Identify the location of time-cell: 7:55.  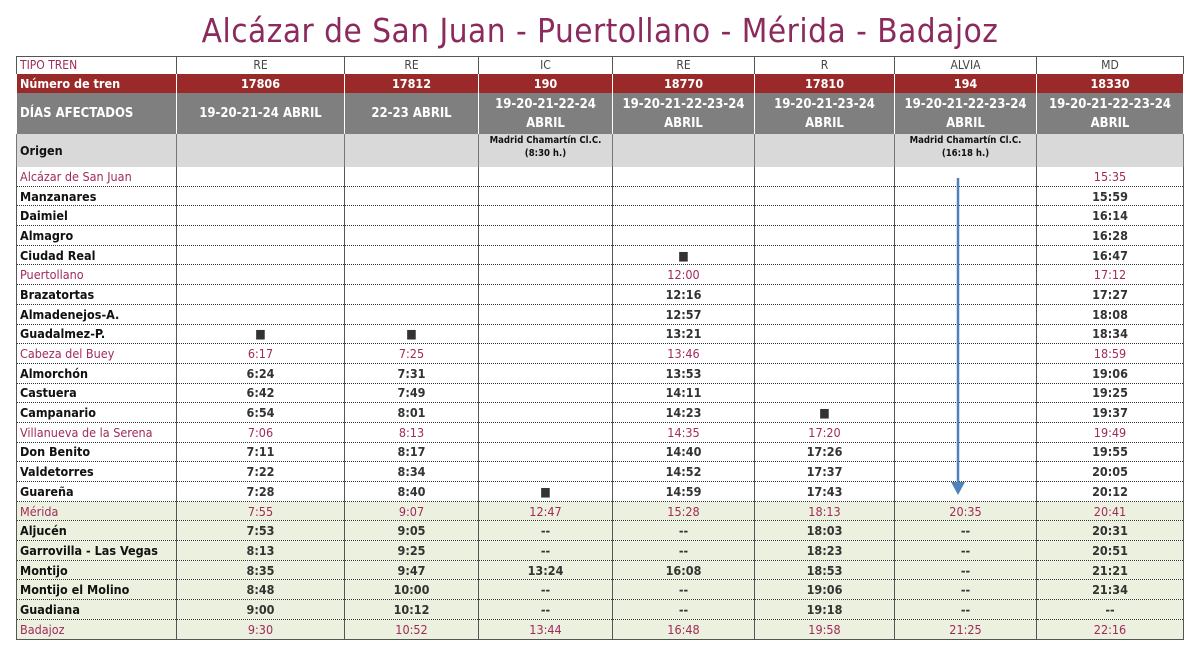
(260, 511).